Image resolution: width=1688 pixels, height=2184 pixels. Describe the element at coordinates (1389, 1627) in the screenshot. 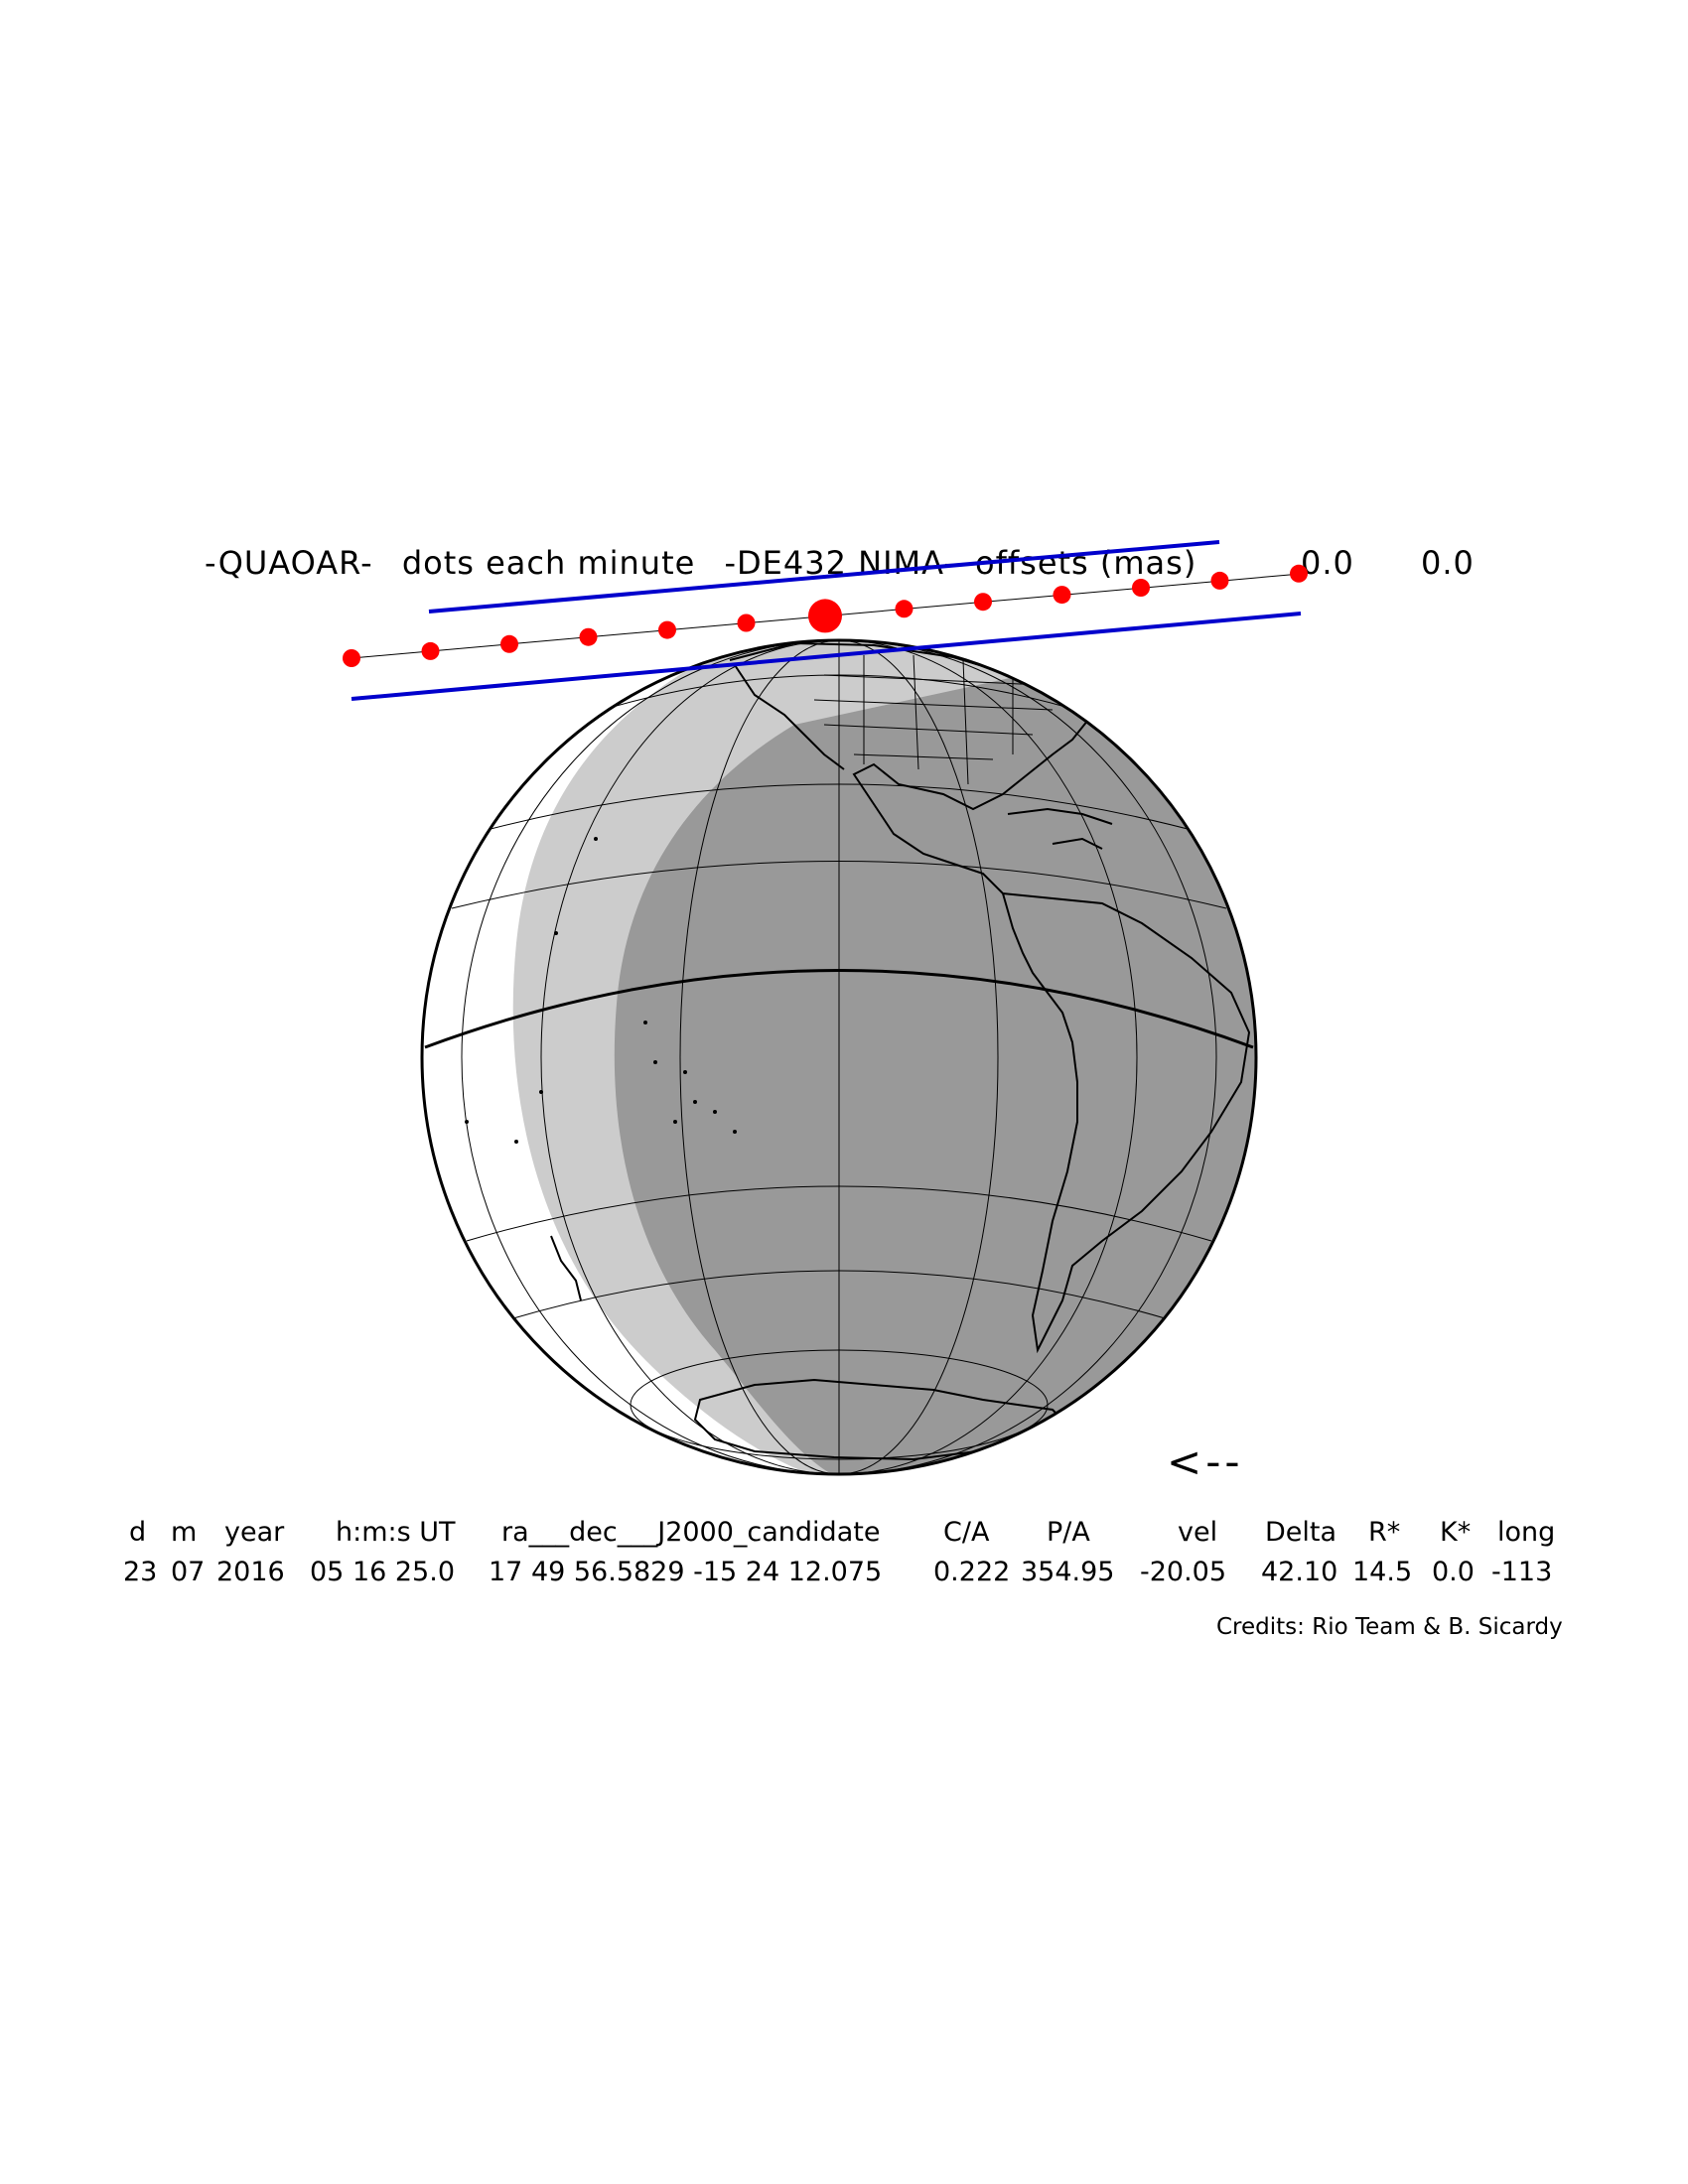

I see `credits: Credits: Rio Team & B. Sicardy` at that location.